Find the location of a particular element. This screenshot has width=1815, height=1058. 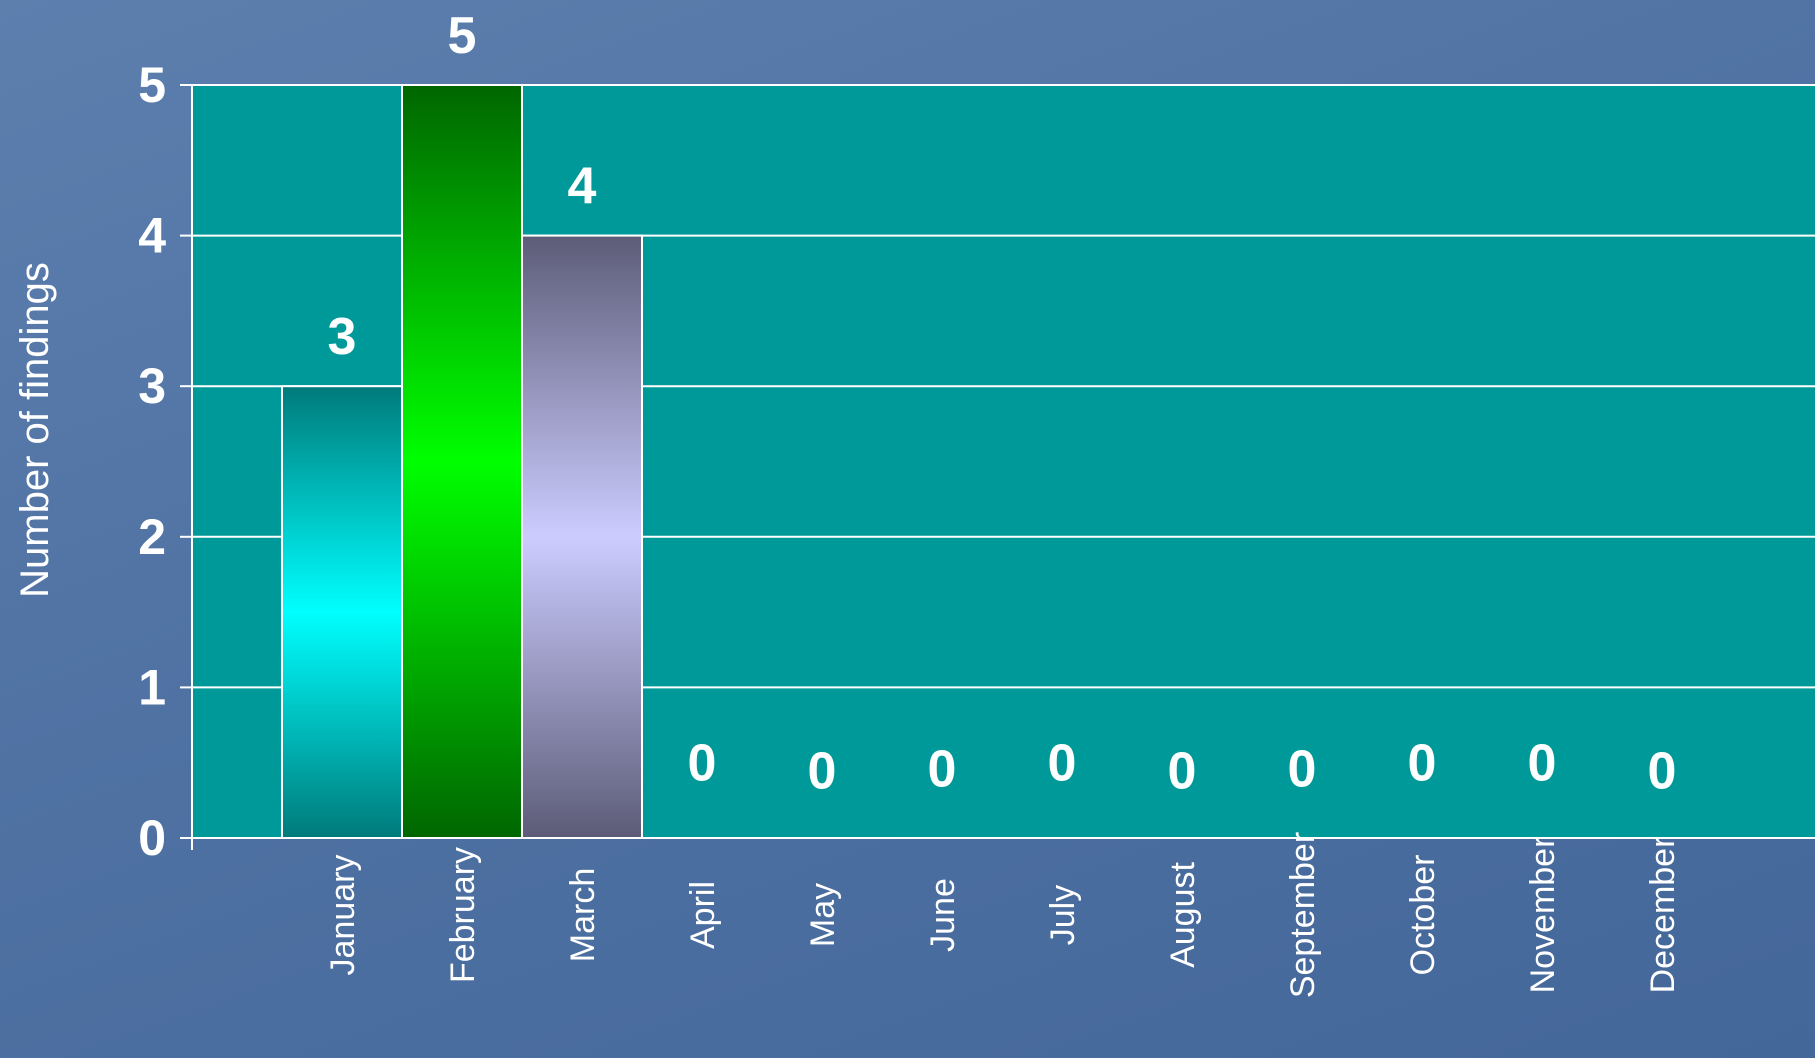

bar-january is located at coordinates (342, 612).